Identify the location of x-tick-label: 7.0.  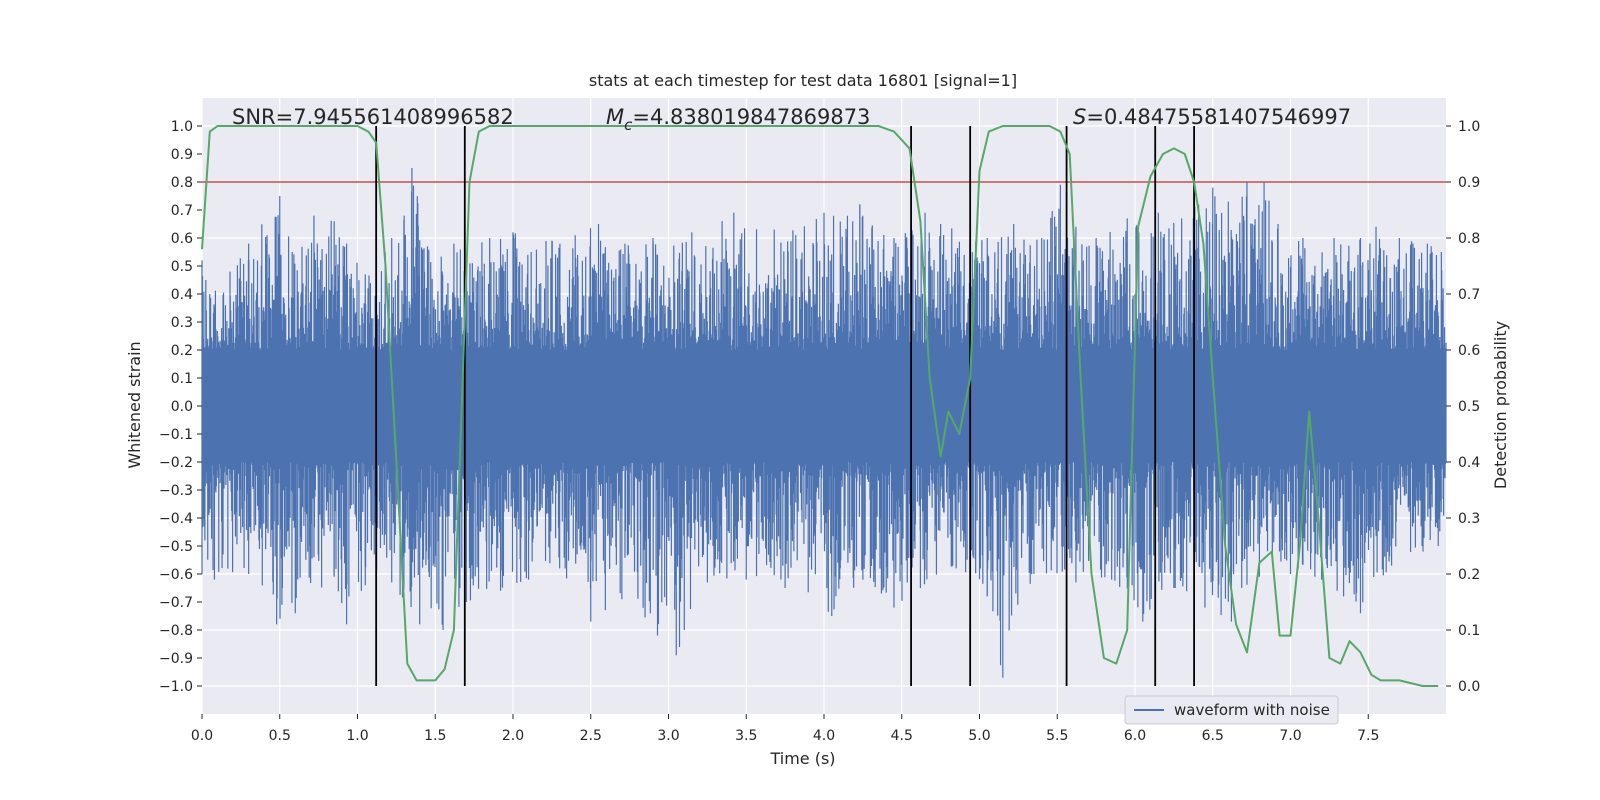
(1290, 736).